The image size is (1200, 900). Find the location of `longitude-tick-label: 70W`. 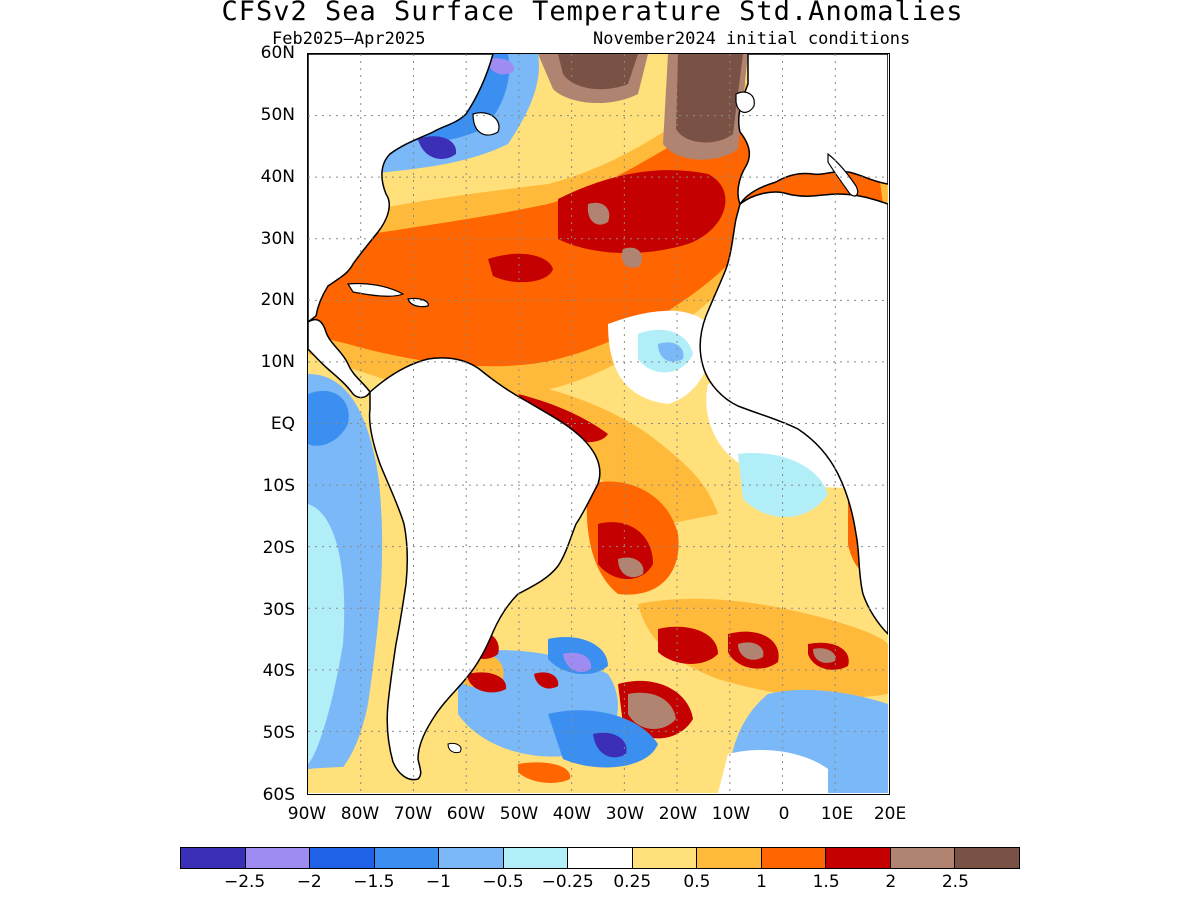

longitude-tick-label: 70W is located at coordinates (413, 814).